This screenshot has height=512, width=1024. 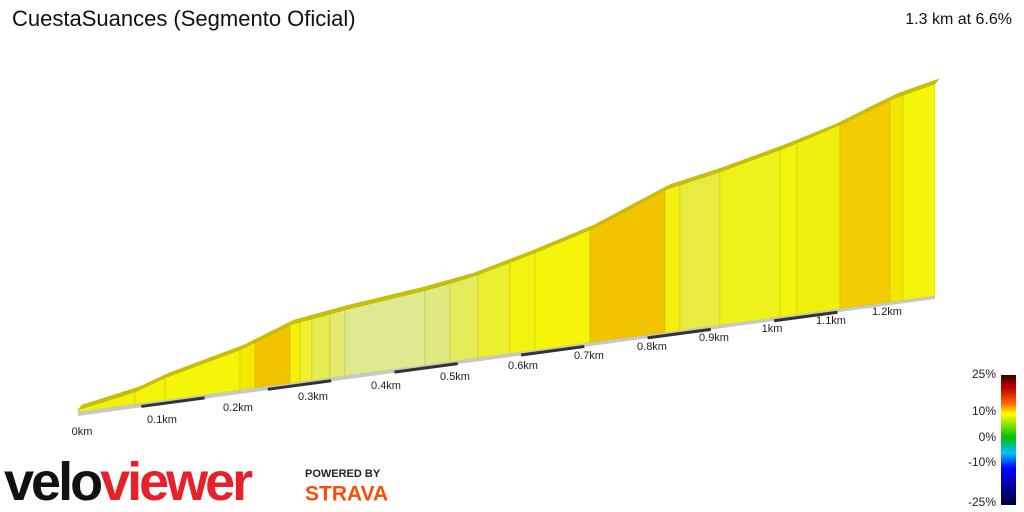 I want to click on distance-label: 0.9km, so click(x=714, y=338).